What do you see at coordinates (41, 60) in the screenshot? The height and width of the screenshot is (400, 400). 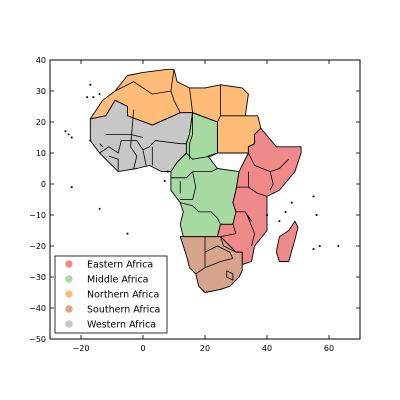 I see `y-tick-label: 40` at bounding box center [41, 60].